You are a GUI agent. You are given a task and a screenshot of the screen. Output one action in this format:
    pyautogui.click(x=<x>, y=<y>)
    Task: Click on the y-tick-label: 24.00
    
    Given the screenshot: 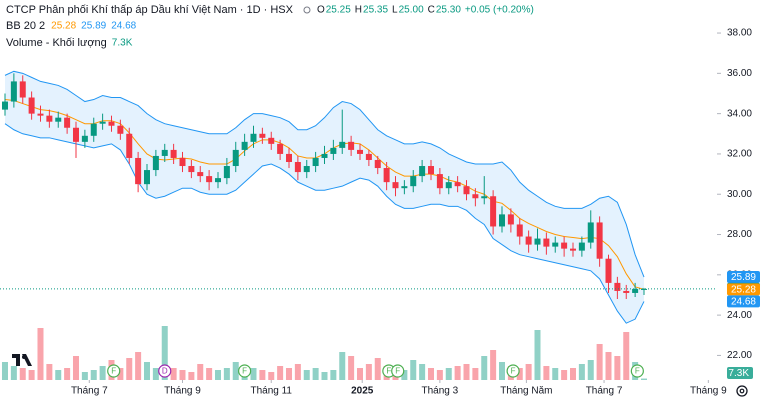 What is the action you would take?
    pyautogui.click(x=739, y=315)
    